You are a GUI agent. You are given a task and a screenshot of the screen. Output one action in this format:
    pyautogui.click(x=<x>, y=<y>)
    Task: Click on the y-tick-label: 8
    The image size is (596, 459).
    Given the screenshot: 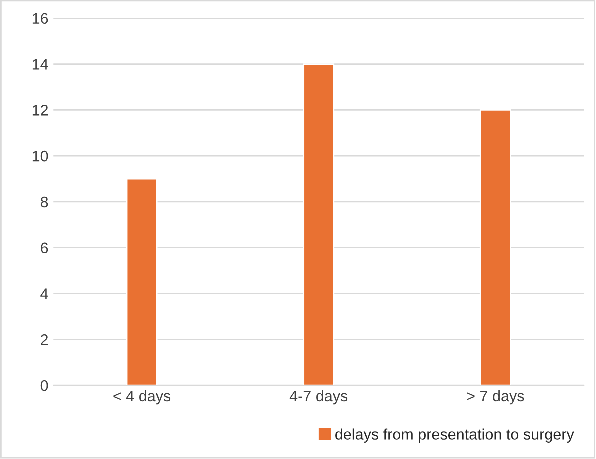 What is the action you would take?
    pyautogui.click(x=44, y=202)
    